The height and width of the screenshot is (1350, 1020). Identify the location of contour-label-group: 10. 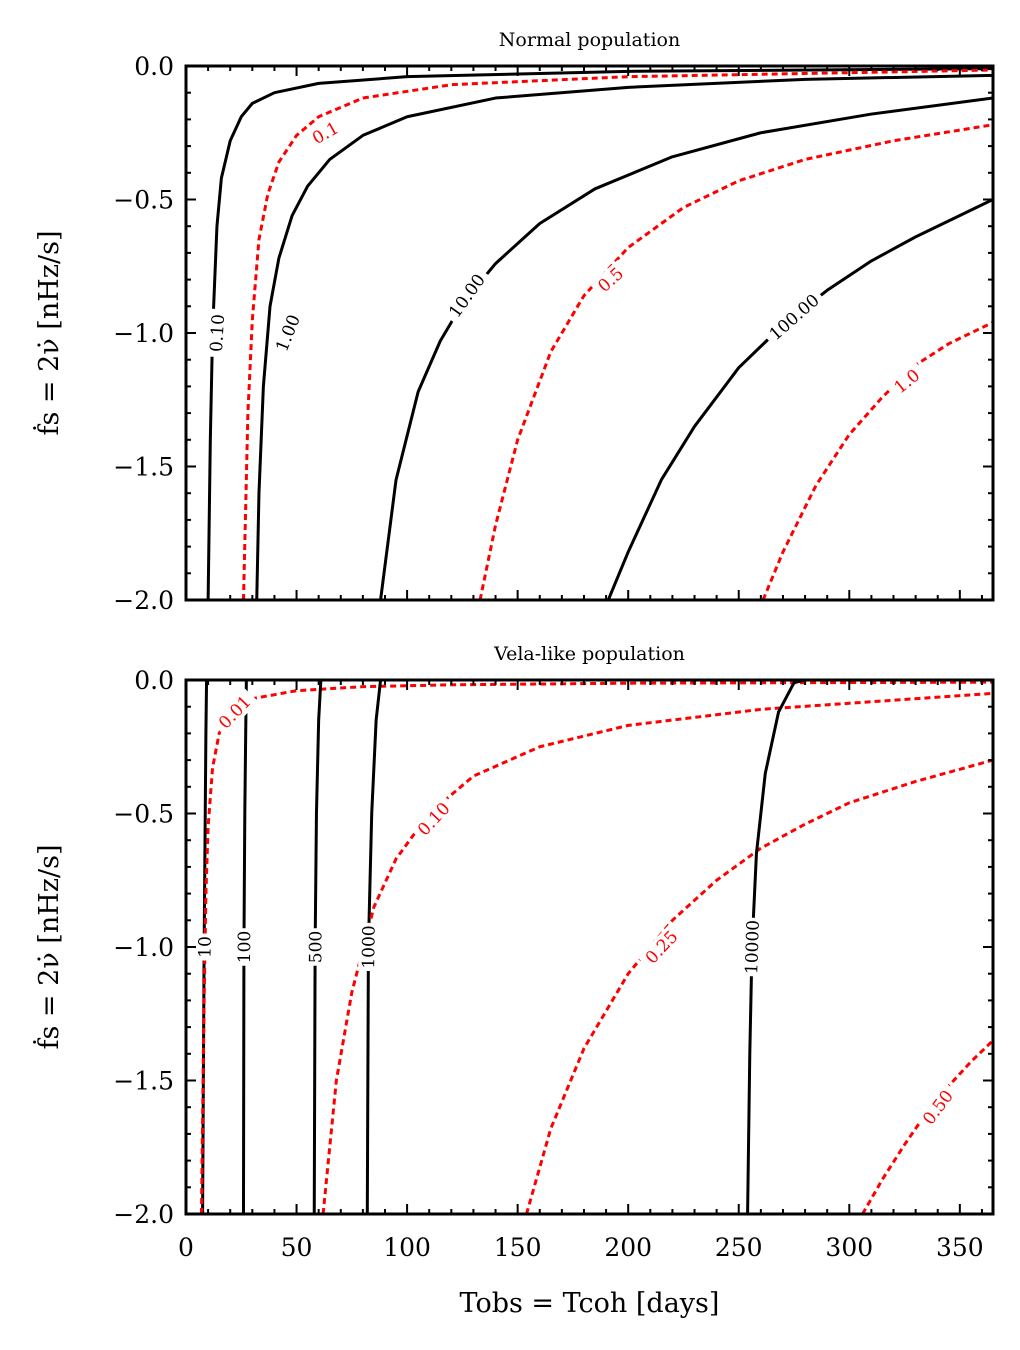
(205, 947).